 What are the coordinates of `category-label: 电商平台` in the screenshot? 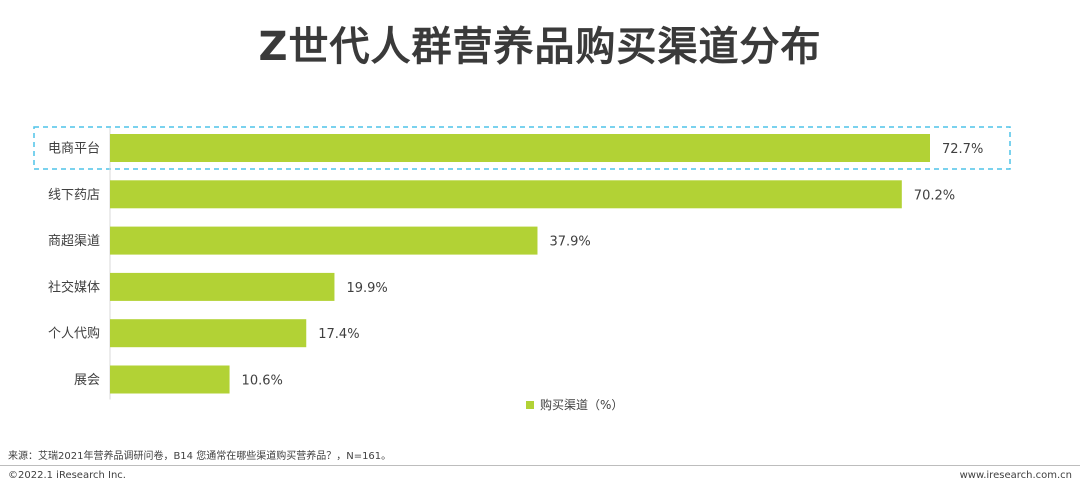 It's located at (74, 149).